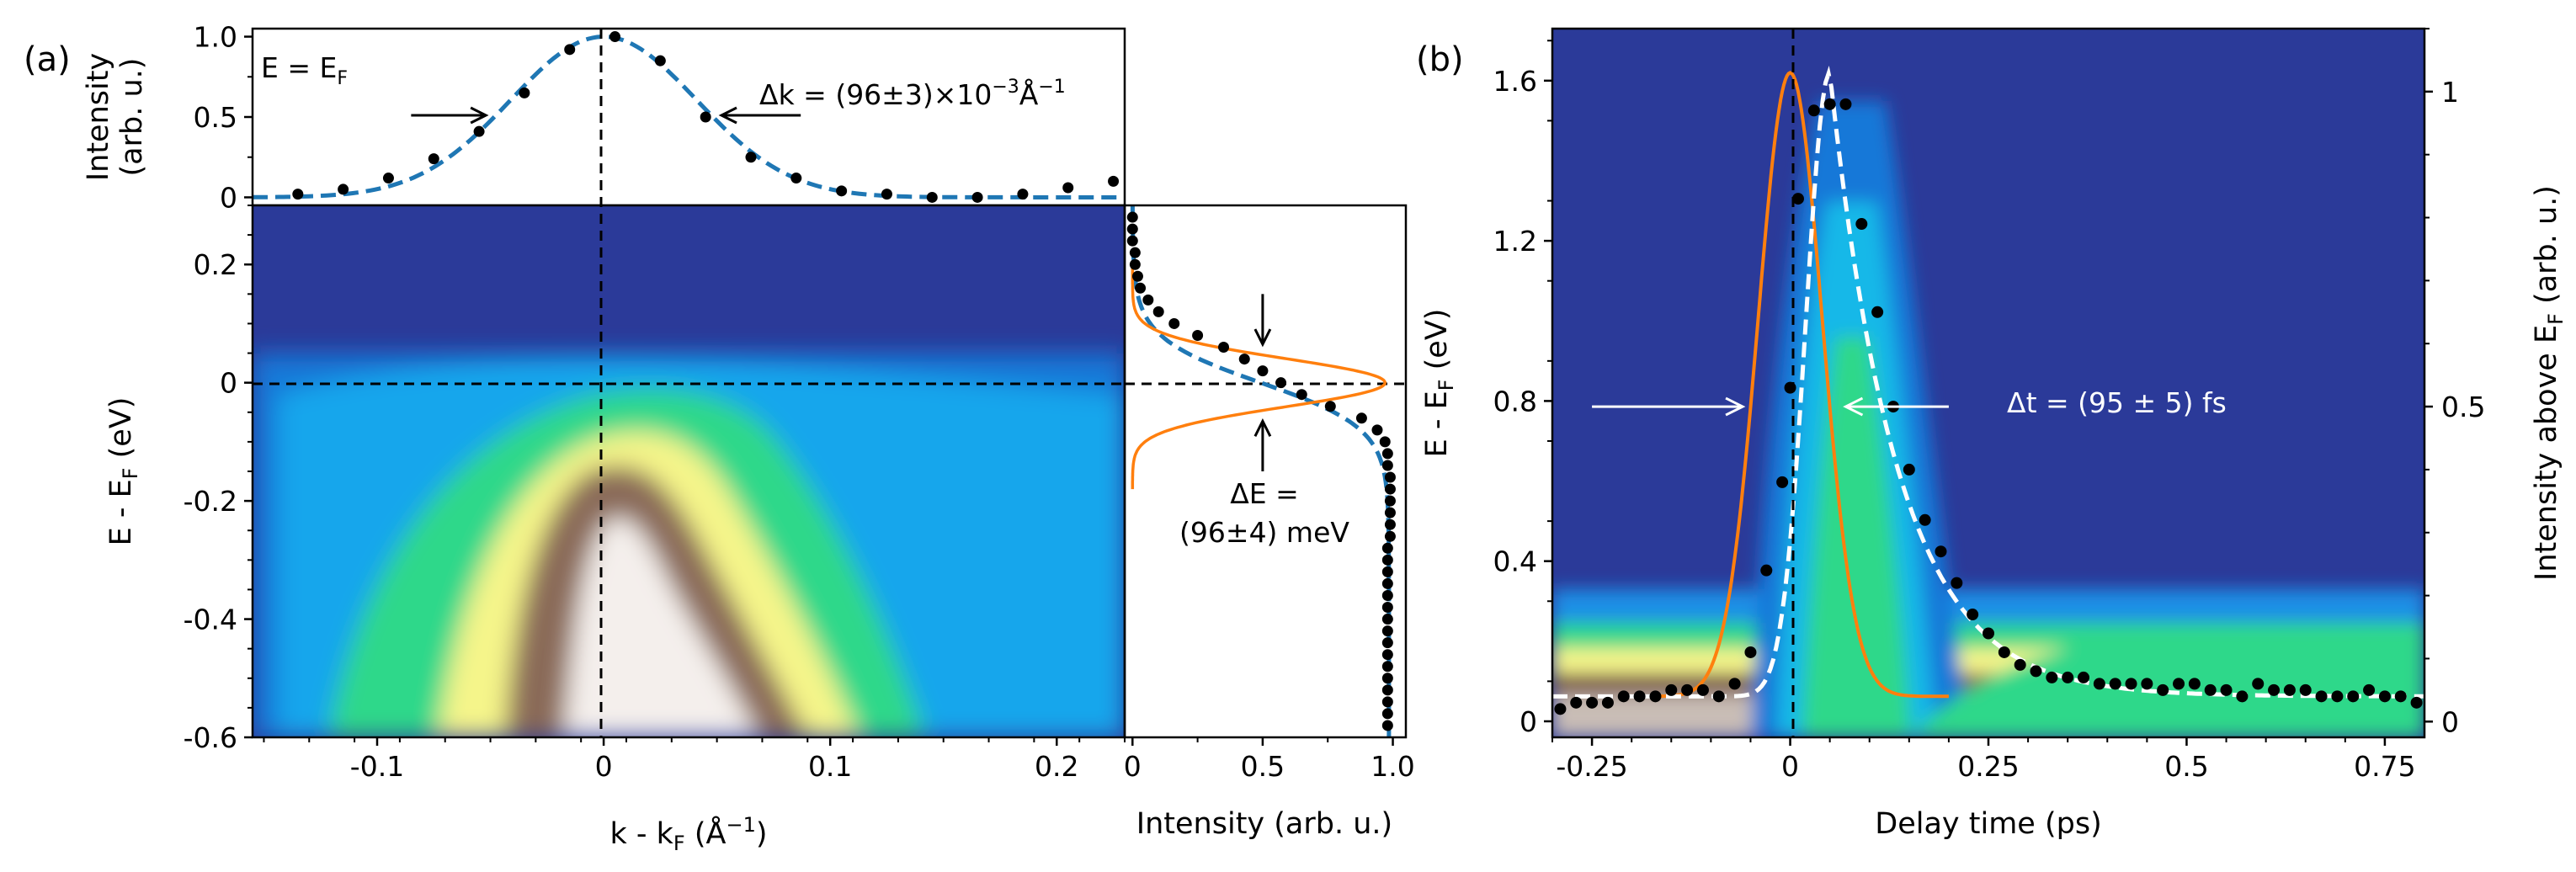 The image size is (2576, 872). I want to click on delta-t-label: Δt = (95 ± 5) fs, so click(2117, 403).